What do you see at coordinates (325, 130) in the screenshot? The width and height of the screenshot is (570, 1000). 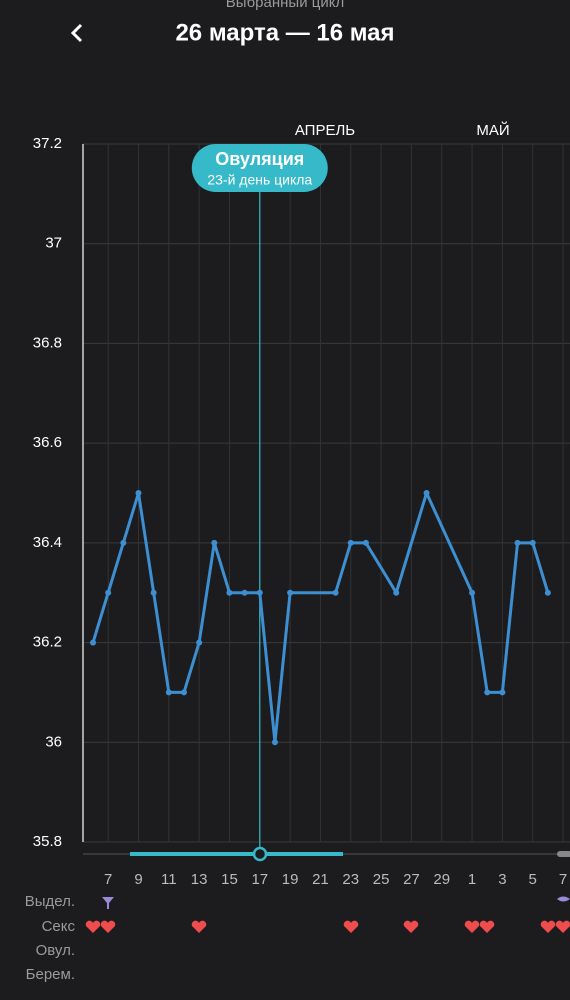 I see `month-label: АПРЕЛЬ` at bounding box center [325, 130].